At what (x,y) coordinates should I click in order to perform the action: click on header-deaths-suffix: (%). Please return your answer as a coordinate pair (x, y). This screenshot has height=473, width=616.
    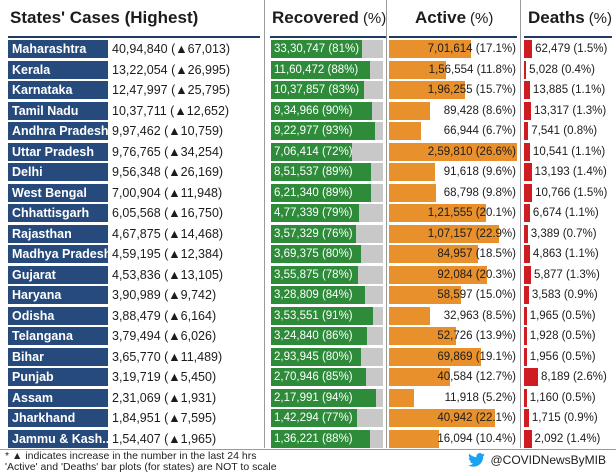
    Looking at the image, I should click on (600, 18).